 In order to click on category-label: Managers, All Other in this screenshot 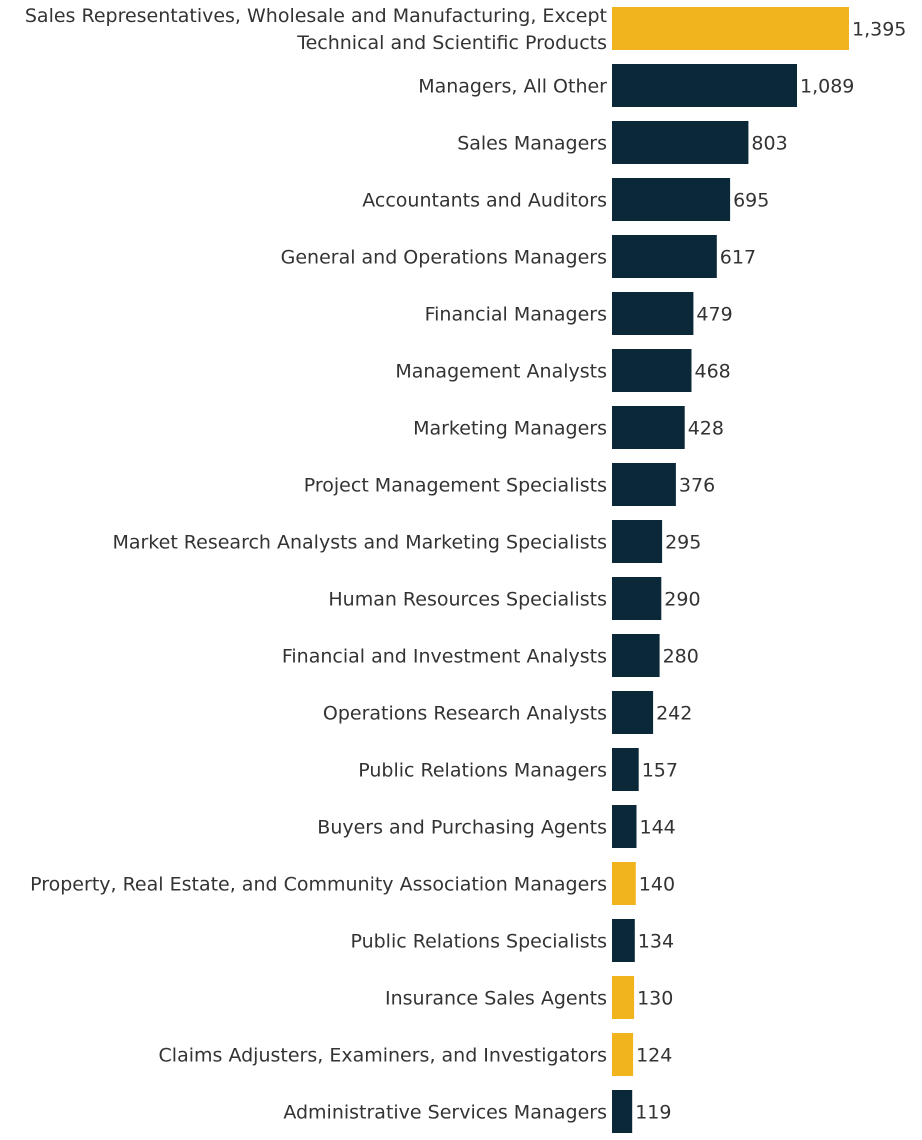, I will do `click(512, 87)`.